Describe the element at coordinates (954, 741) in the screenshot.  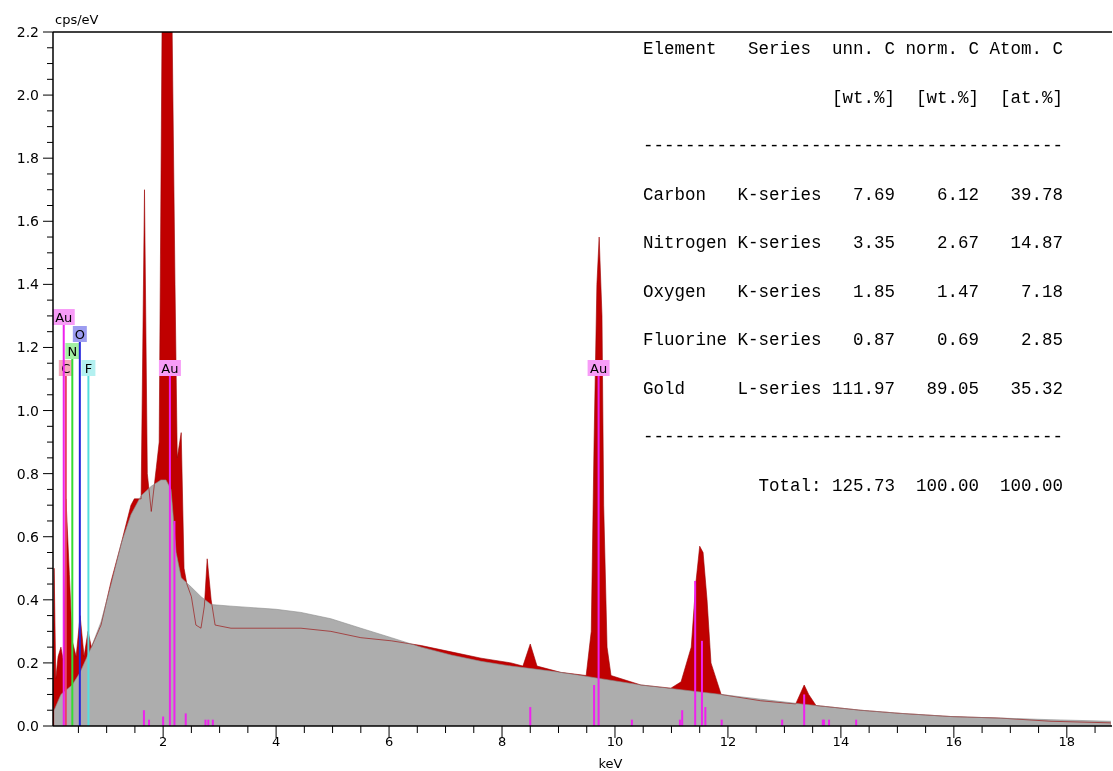
I see `x-tick-label: 16` at that location.